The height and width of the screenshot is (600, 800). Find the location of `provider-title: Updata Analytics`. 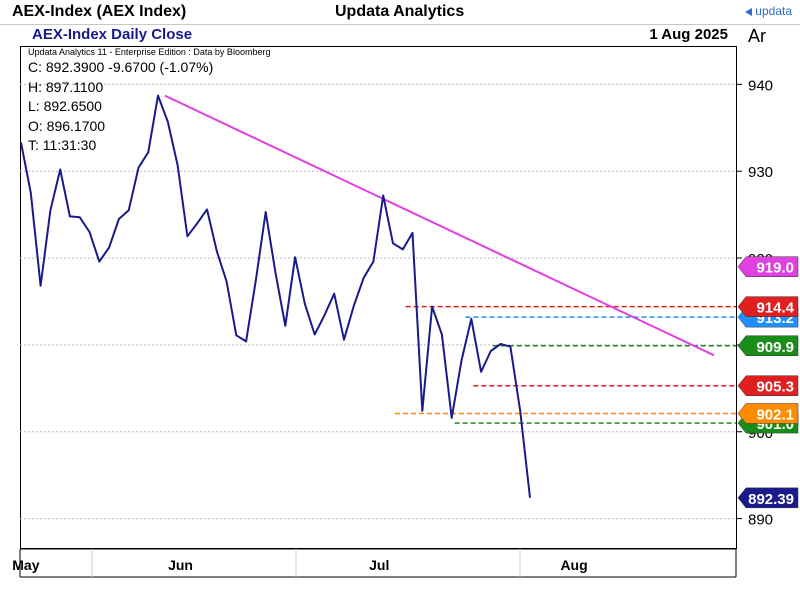

provider-title: Updata Analytics is located at coordinates (400, 11).